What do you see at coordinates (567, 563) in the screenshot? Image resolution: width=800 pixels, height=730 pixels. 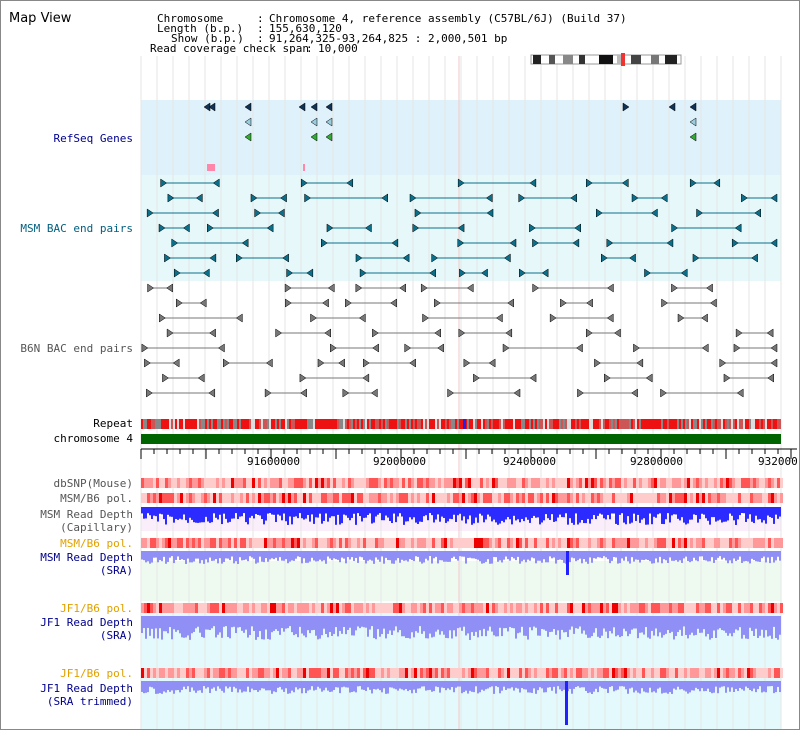 I see `read-depth-spike` at bounding box center [567, 563].